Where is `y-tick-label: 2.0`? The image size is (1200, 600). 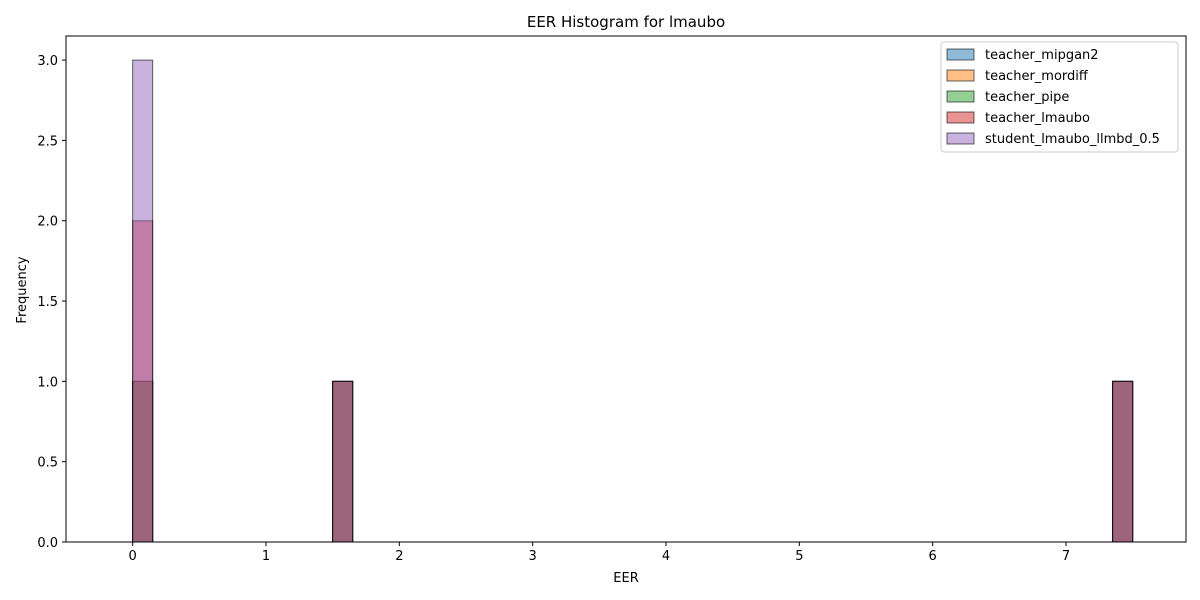
y-tick-label: 2.0 is located at coordinates (47, 222).